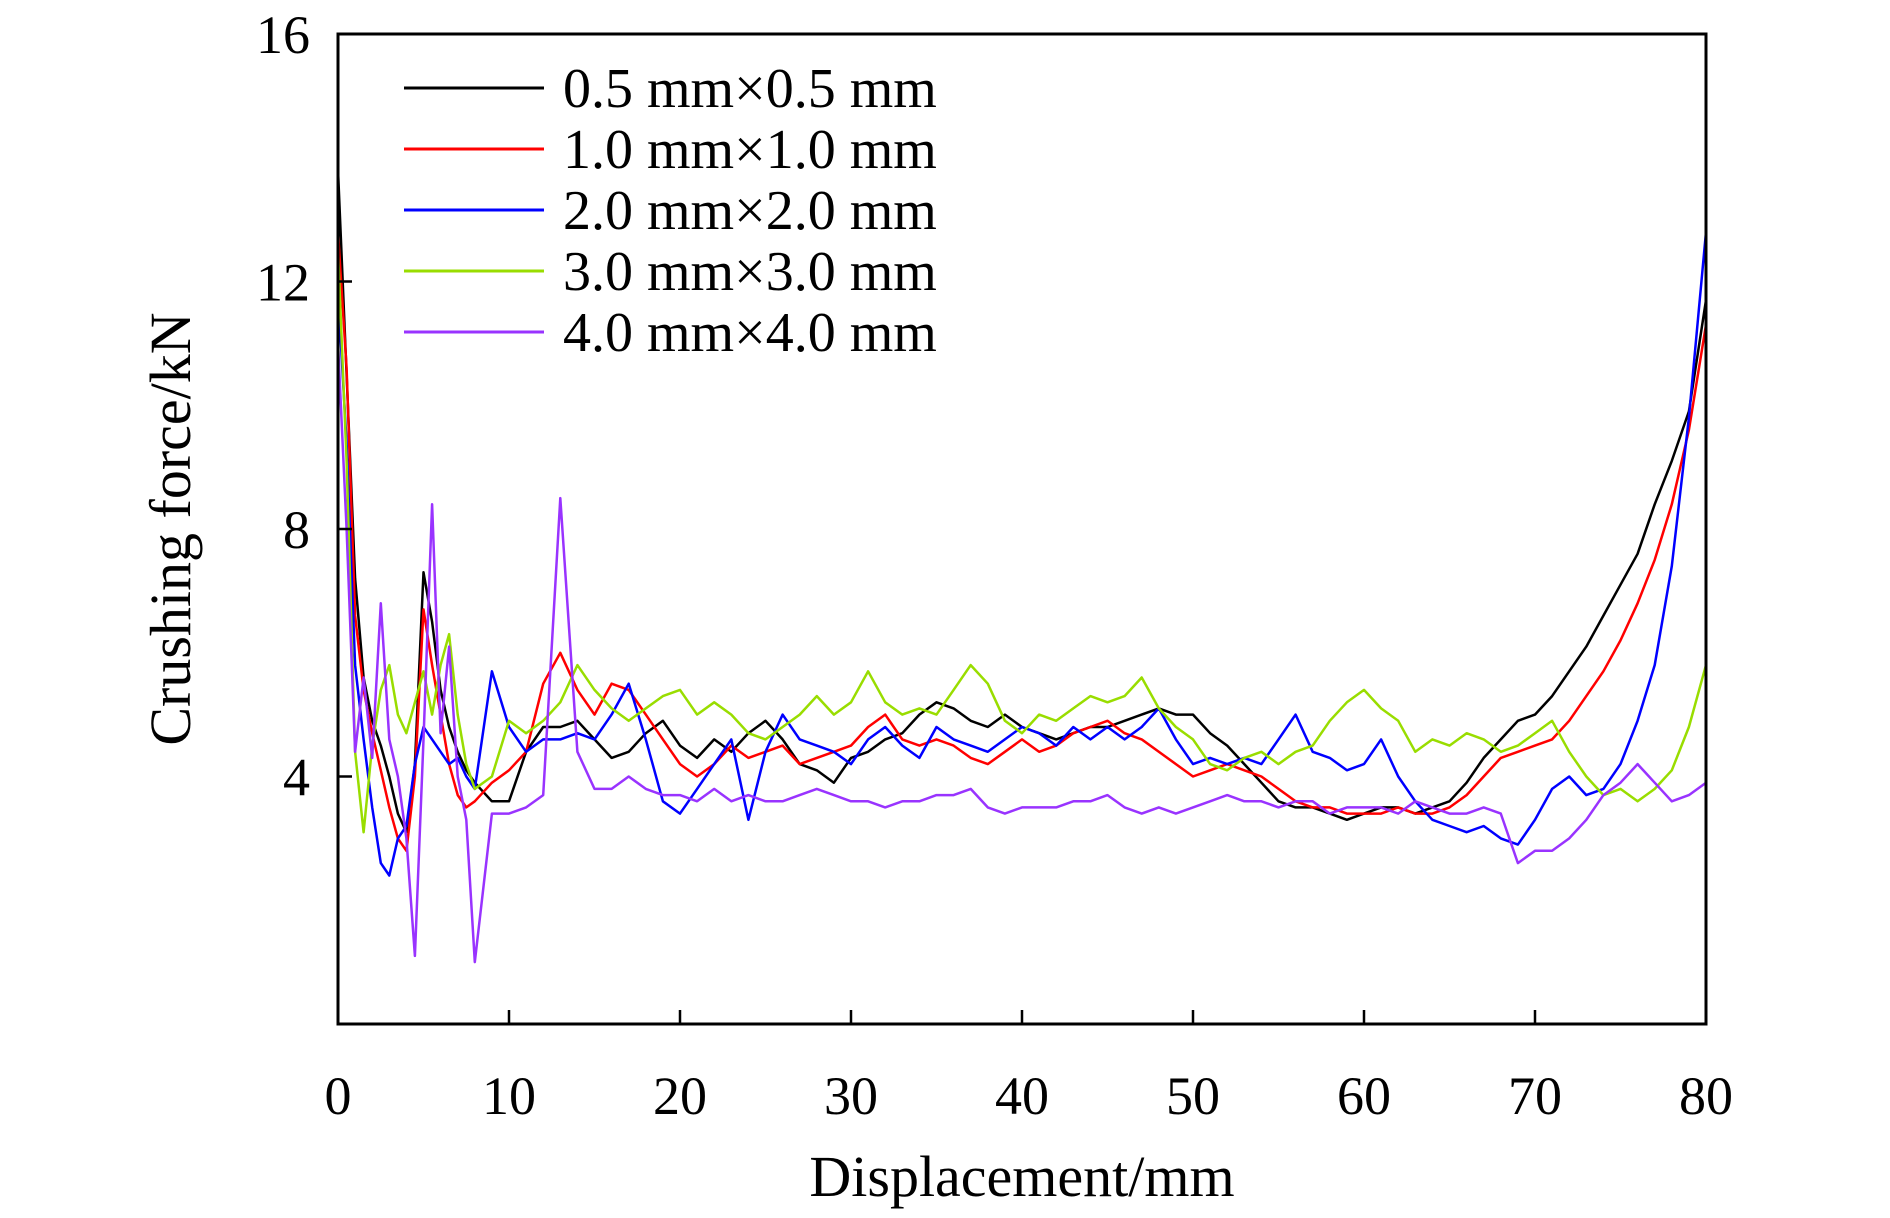  What do you see at coordinates (296, 778) in the screenshot?
I see `y-tick-label: 4` at bounding box center [296, 778].